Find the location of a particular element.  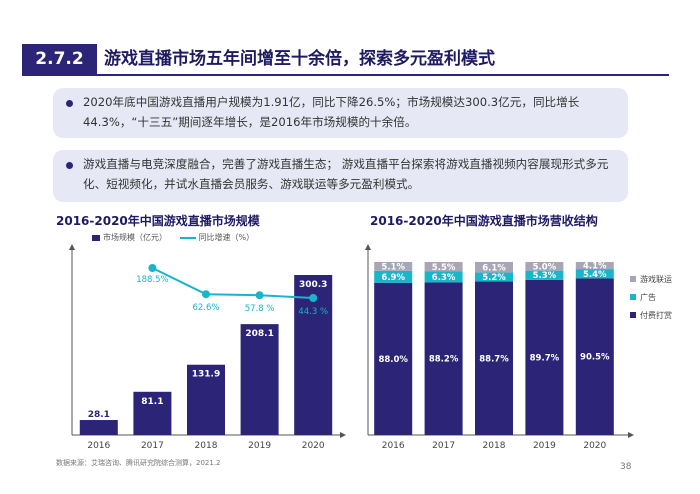

legend-label-0: 付费打赏 is located at coordinates (656, 315).